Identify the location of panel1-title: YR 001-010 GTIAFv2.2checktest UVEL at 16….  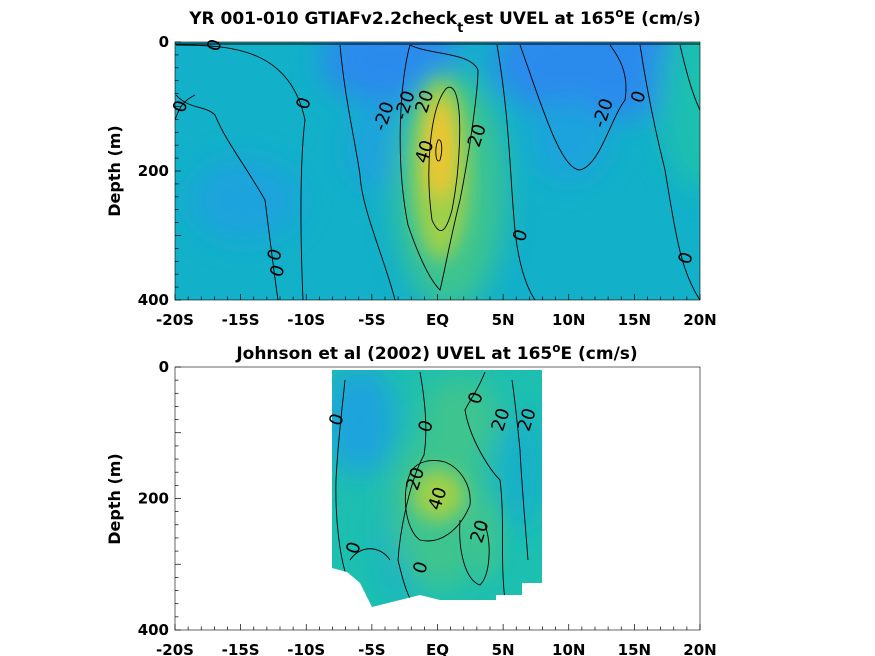
(444, 21).